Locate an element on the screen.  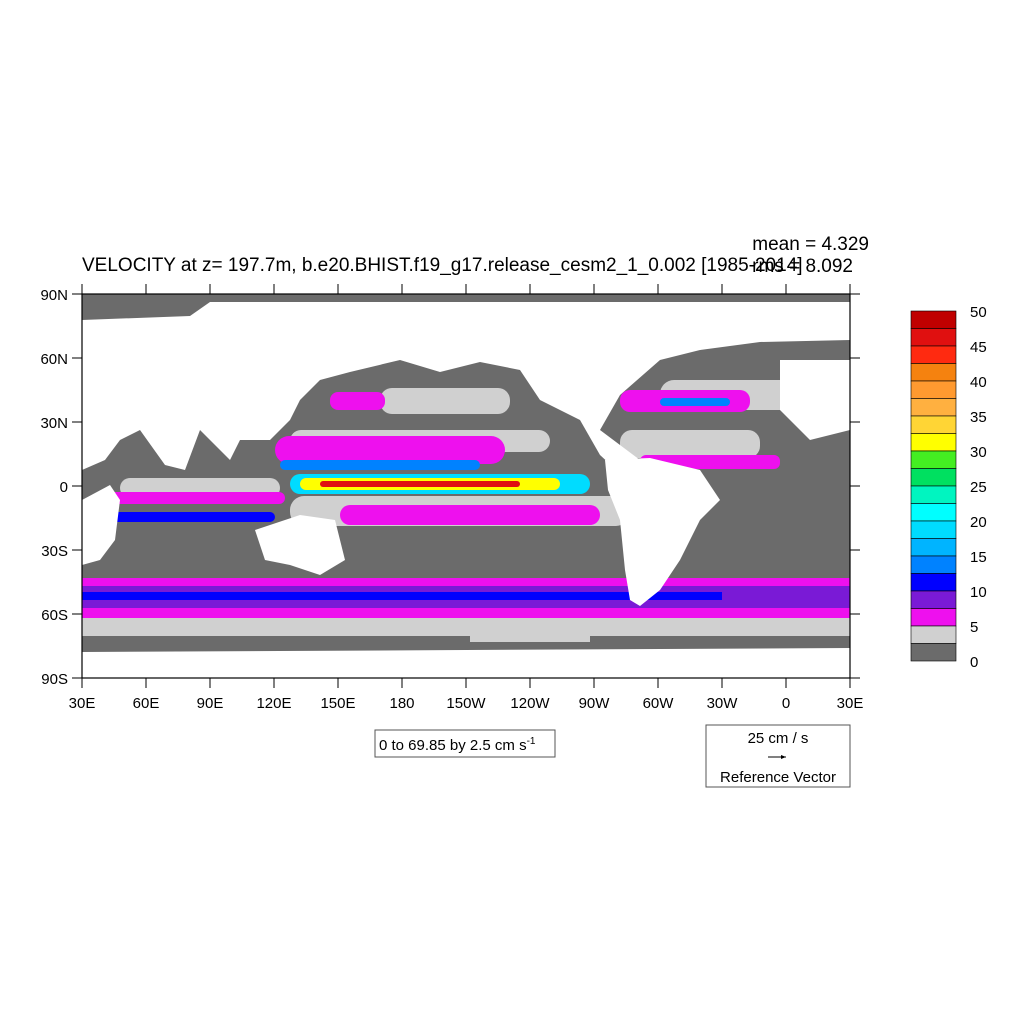
colorbar-label: 5 is located at coordinates (974, 627).